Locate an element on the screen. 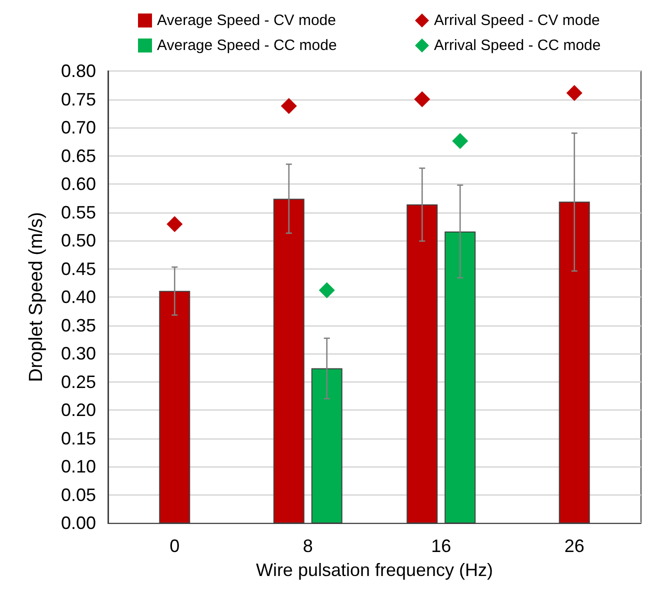 The image size is (651, 591). y-tick-label: 0.15 is located at coordinates (78, 438).